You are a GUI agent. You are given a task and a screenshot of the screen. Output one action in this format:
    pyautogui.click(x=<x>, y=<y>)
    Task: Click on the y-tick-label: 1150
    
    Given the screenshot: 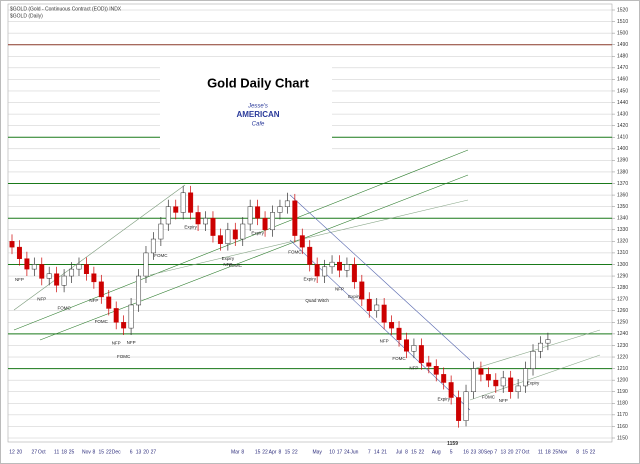 What is the action you would take?
    pyautogui.click(x=622, y=438)
    